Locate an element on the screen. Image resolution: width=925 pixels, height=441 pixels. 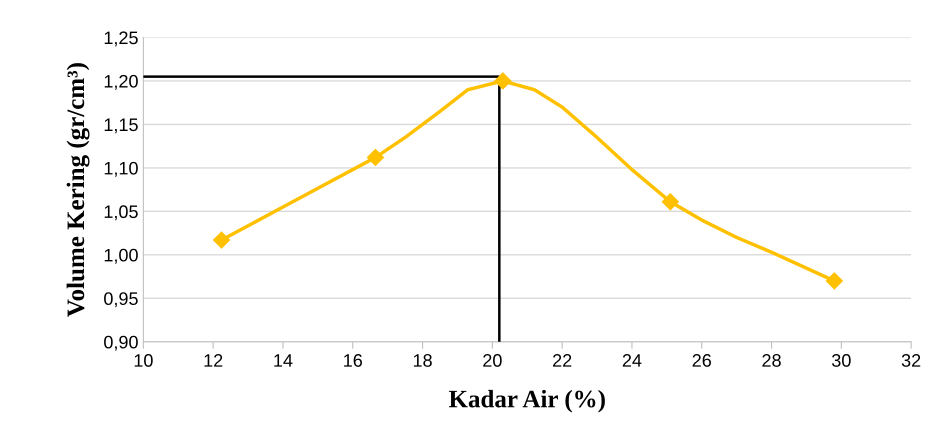
x-tick-label: 20 is located at coordinates (492, 360).